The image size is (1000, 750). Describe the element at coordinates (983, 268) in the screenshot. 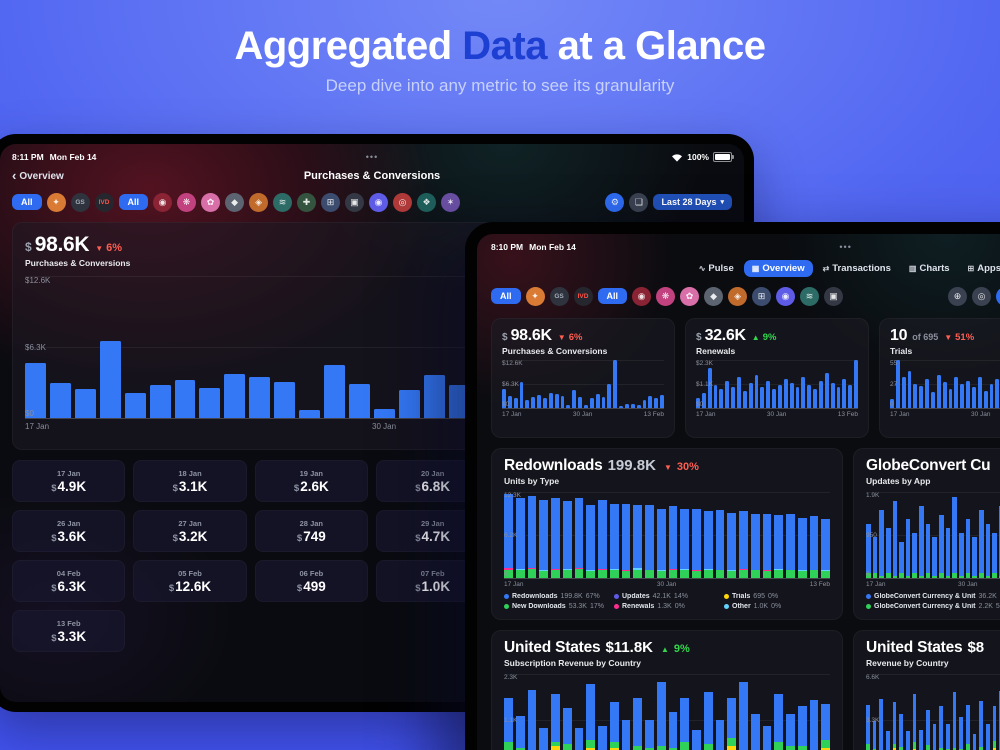

I see `tab-apps: ⊞ Apps` at that location.